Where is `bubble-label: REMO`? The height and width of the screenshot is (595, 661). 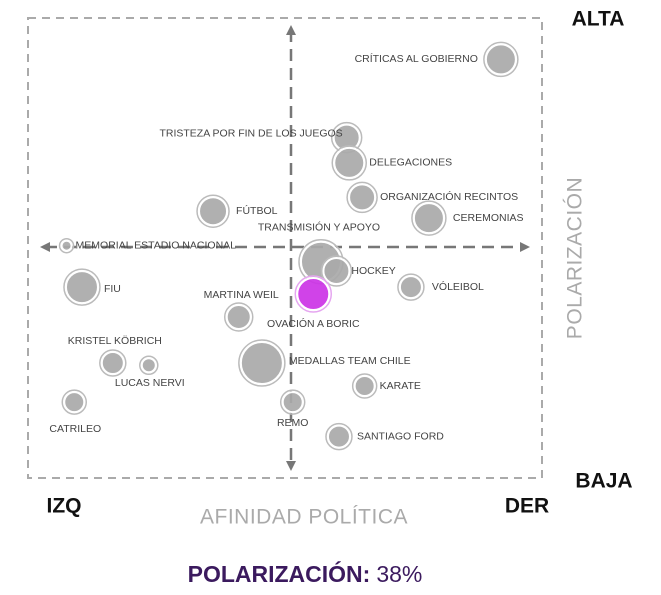
bubble-label: REMO is located at coordinates (293, 423).